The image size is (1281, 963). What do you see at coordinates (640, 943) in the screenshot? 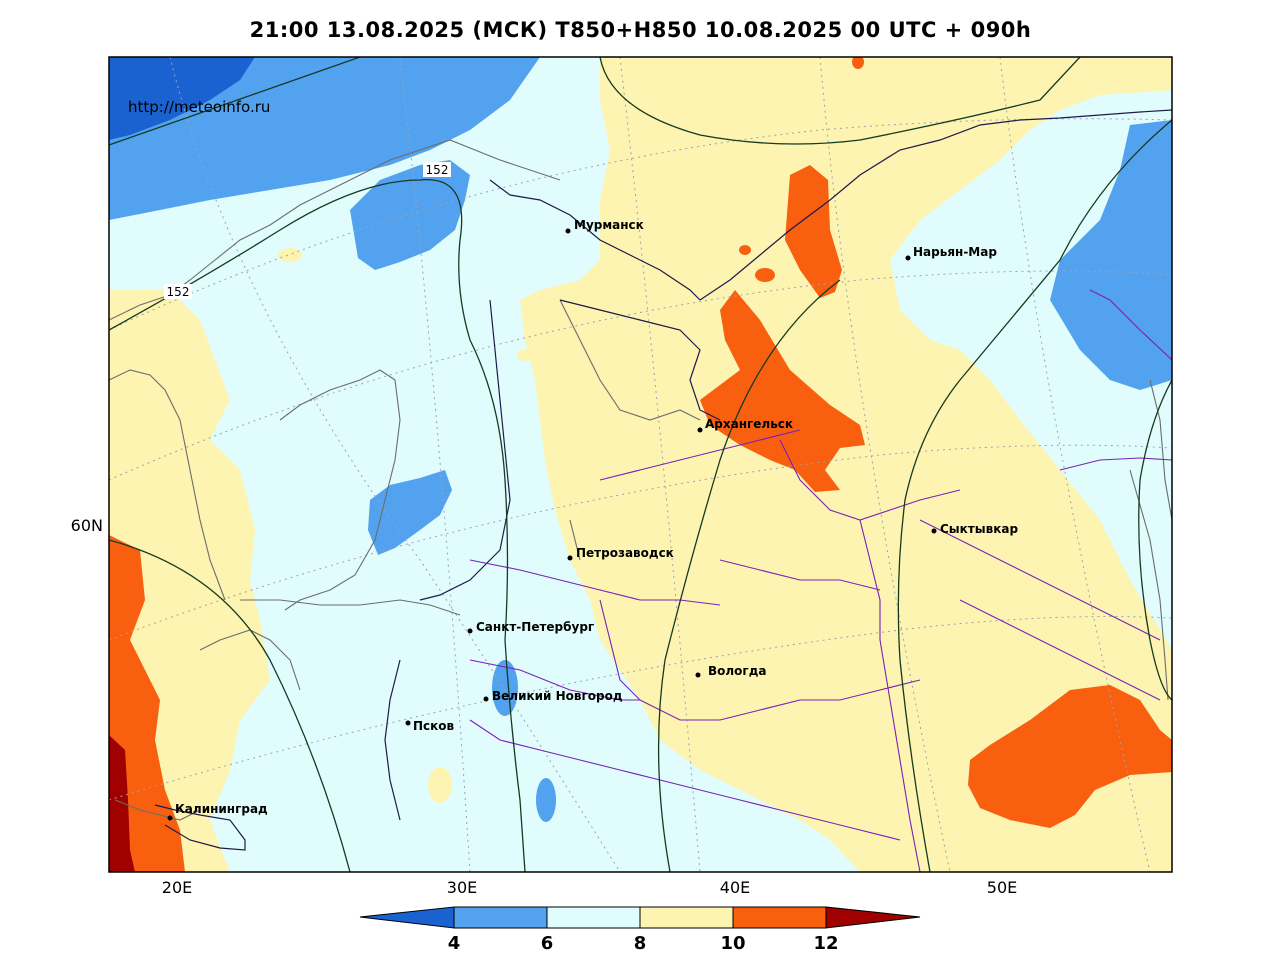
I see `colorbar-tick-label: 8` at bounding box center [640, 943].